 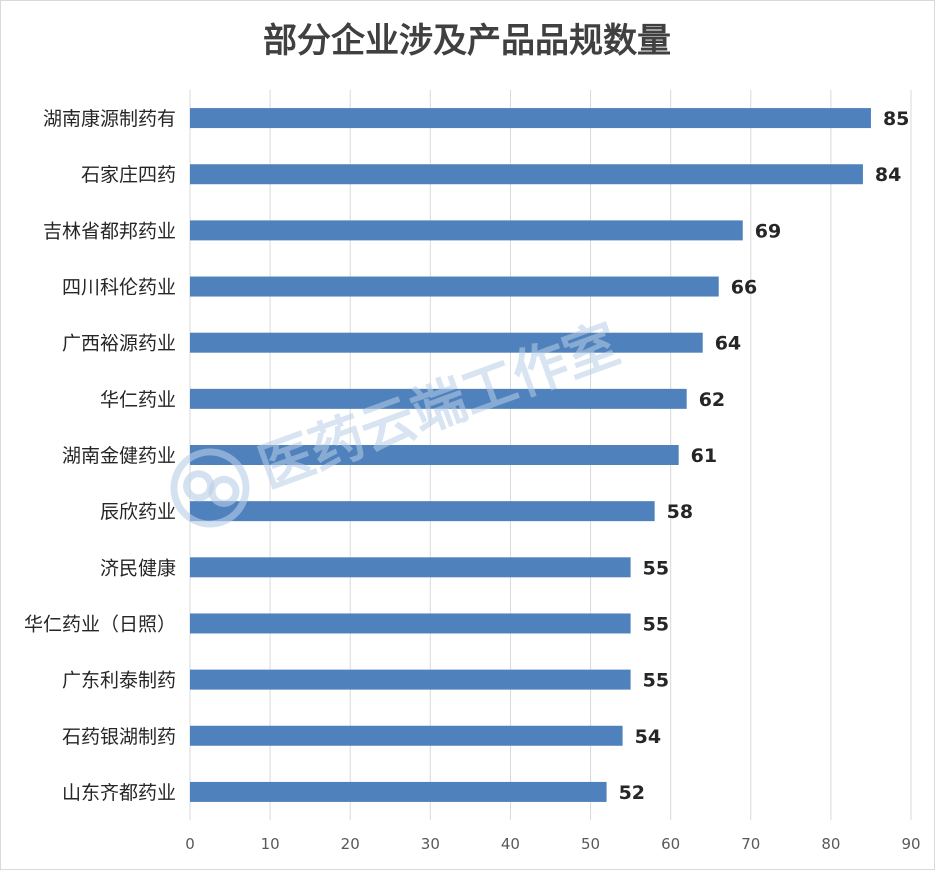 I want to click on value-label: 69, so click(x=768, y=231).